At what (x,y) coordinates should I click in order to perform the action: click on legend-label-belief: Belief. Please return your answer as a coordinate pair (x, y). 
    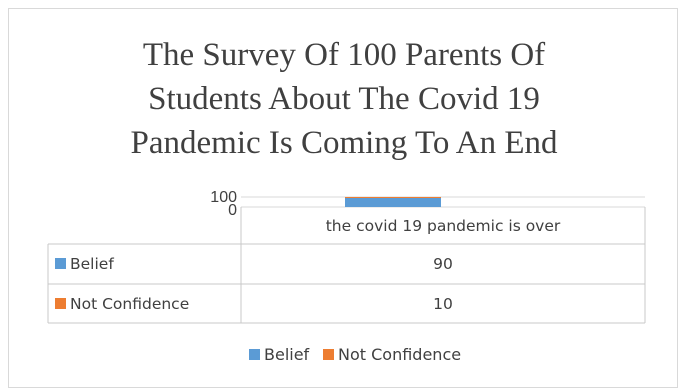
    Looking at the image, I should click on (287, 354).